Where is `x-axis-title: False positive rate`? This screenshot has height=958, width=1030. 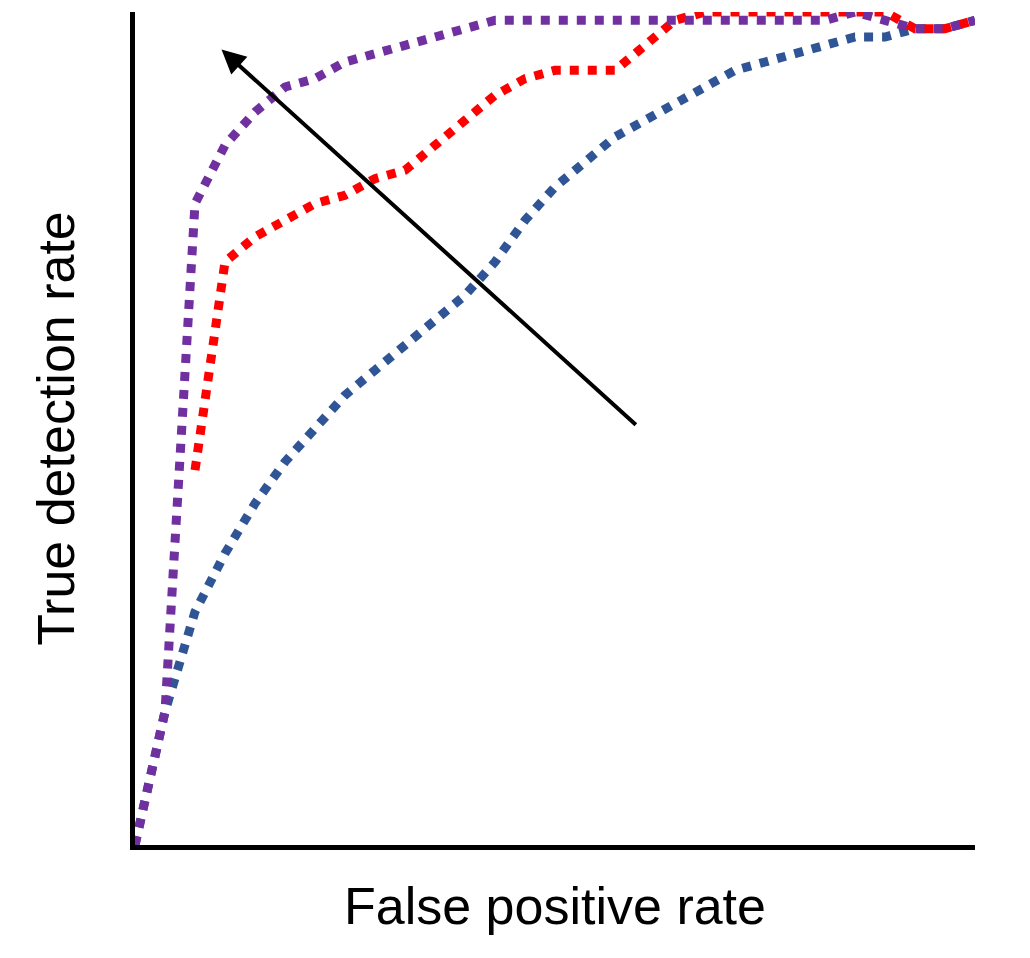 x-axis-title: False positive rate is located at coordinates (555, 905).